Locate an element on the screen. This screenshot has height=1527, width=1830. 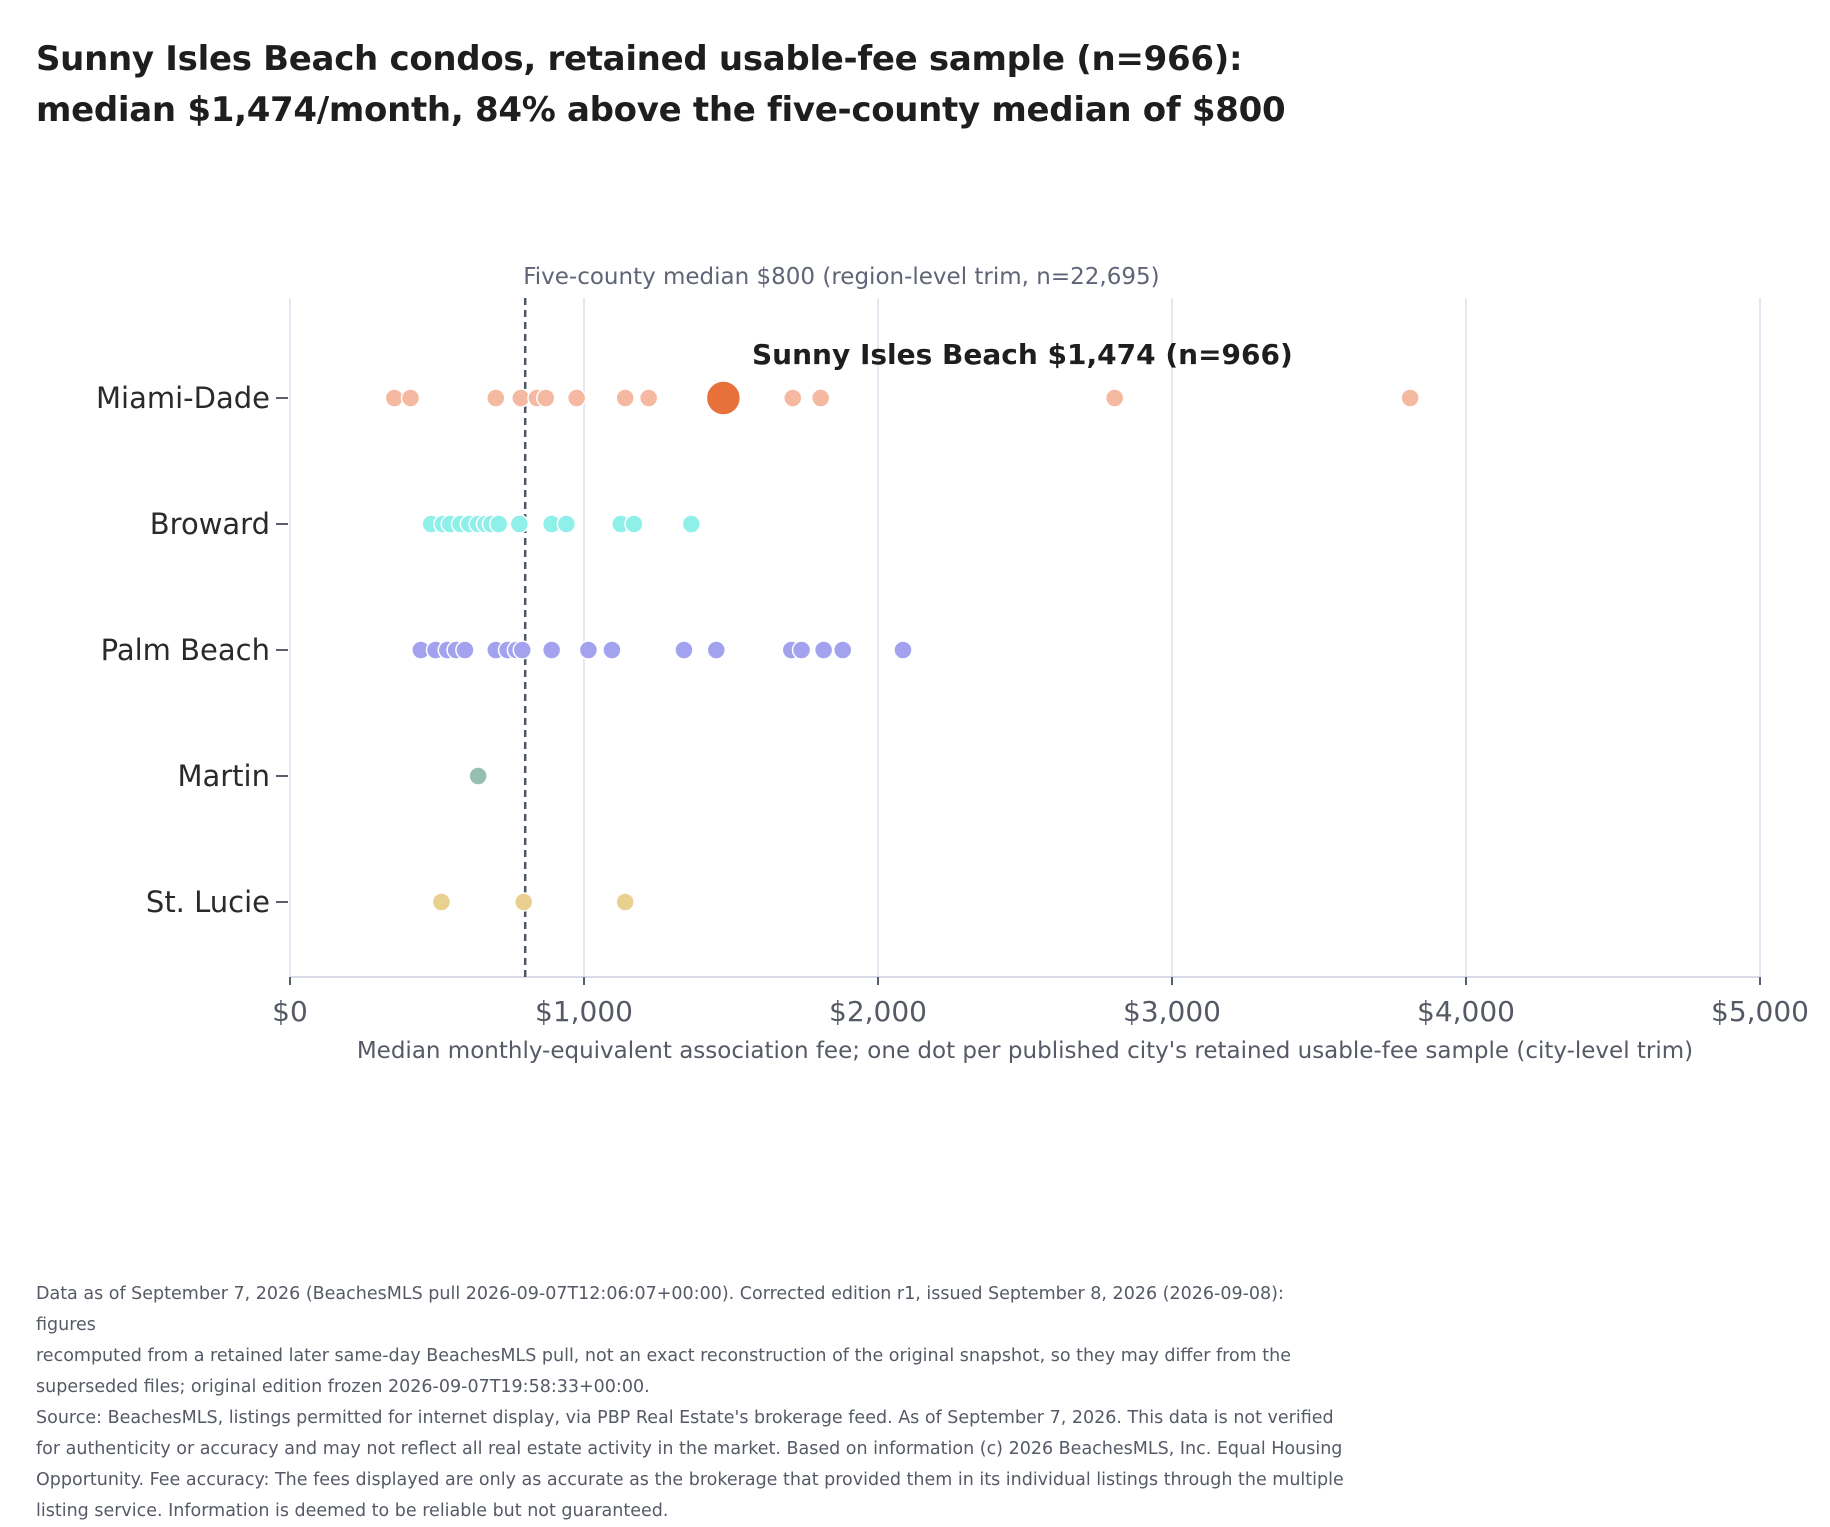
x-tick-label: $1,000 is located at coordinates (584, 1011).